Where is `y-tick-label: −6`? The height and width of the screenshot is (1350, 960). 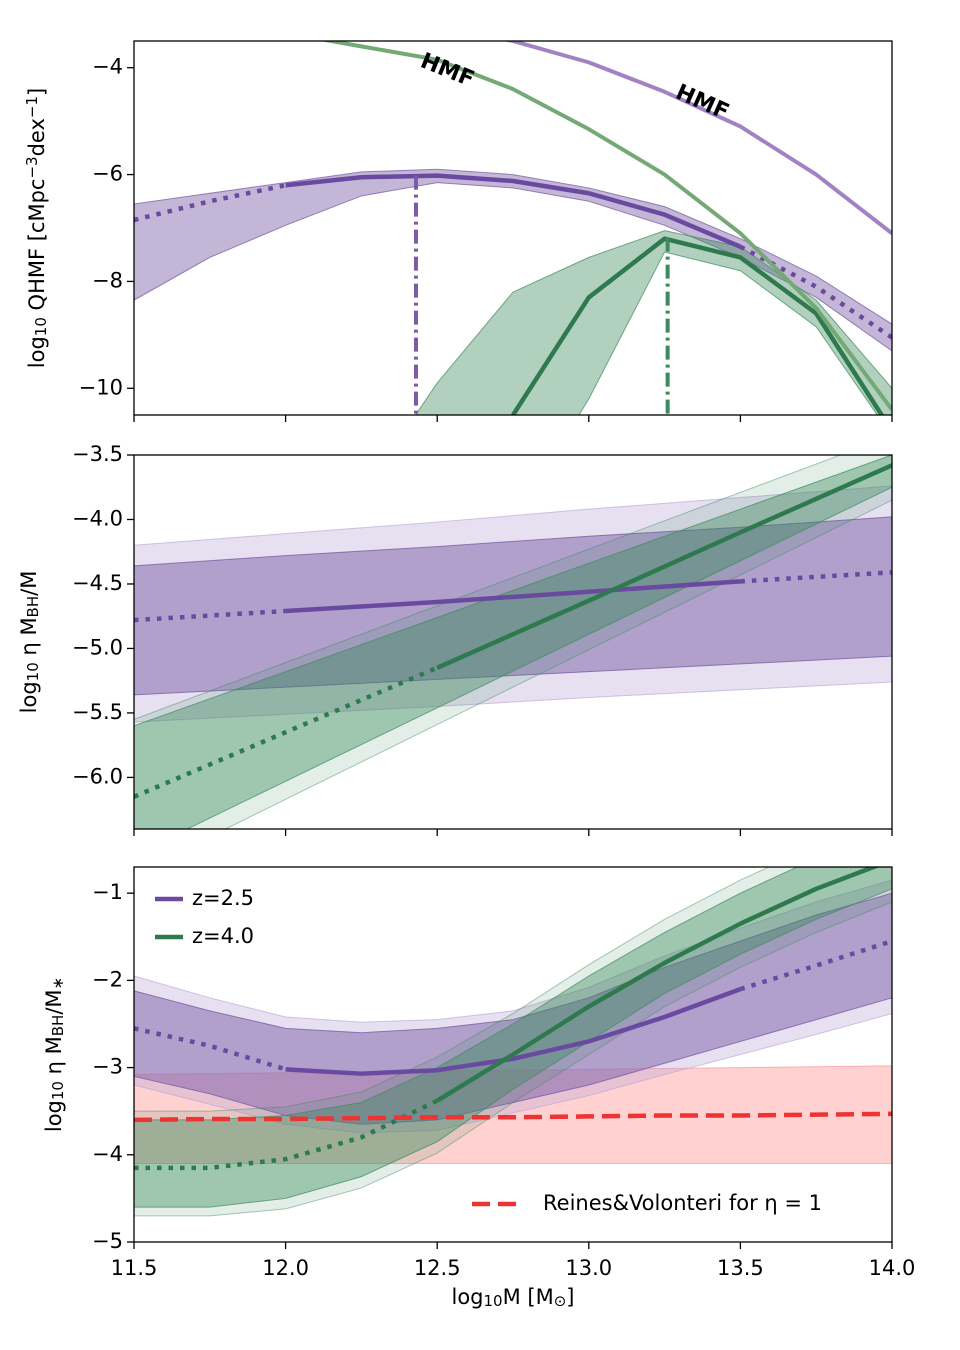 y-tick-label: −6 is located at coordinates (107, 174).